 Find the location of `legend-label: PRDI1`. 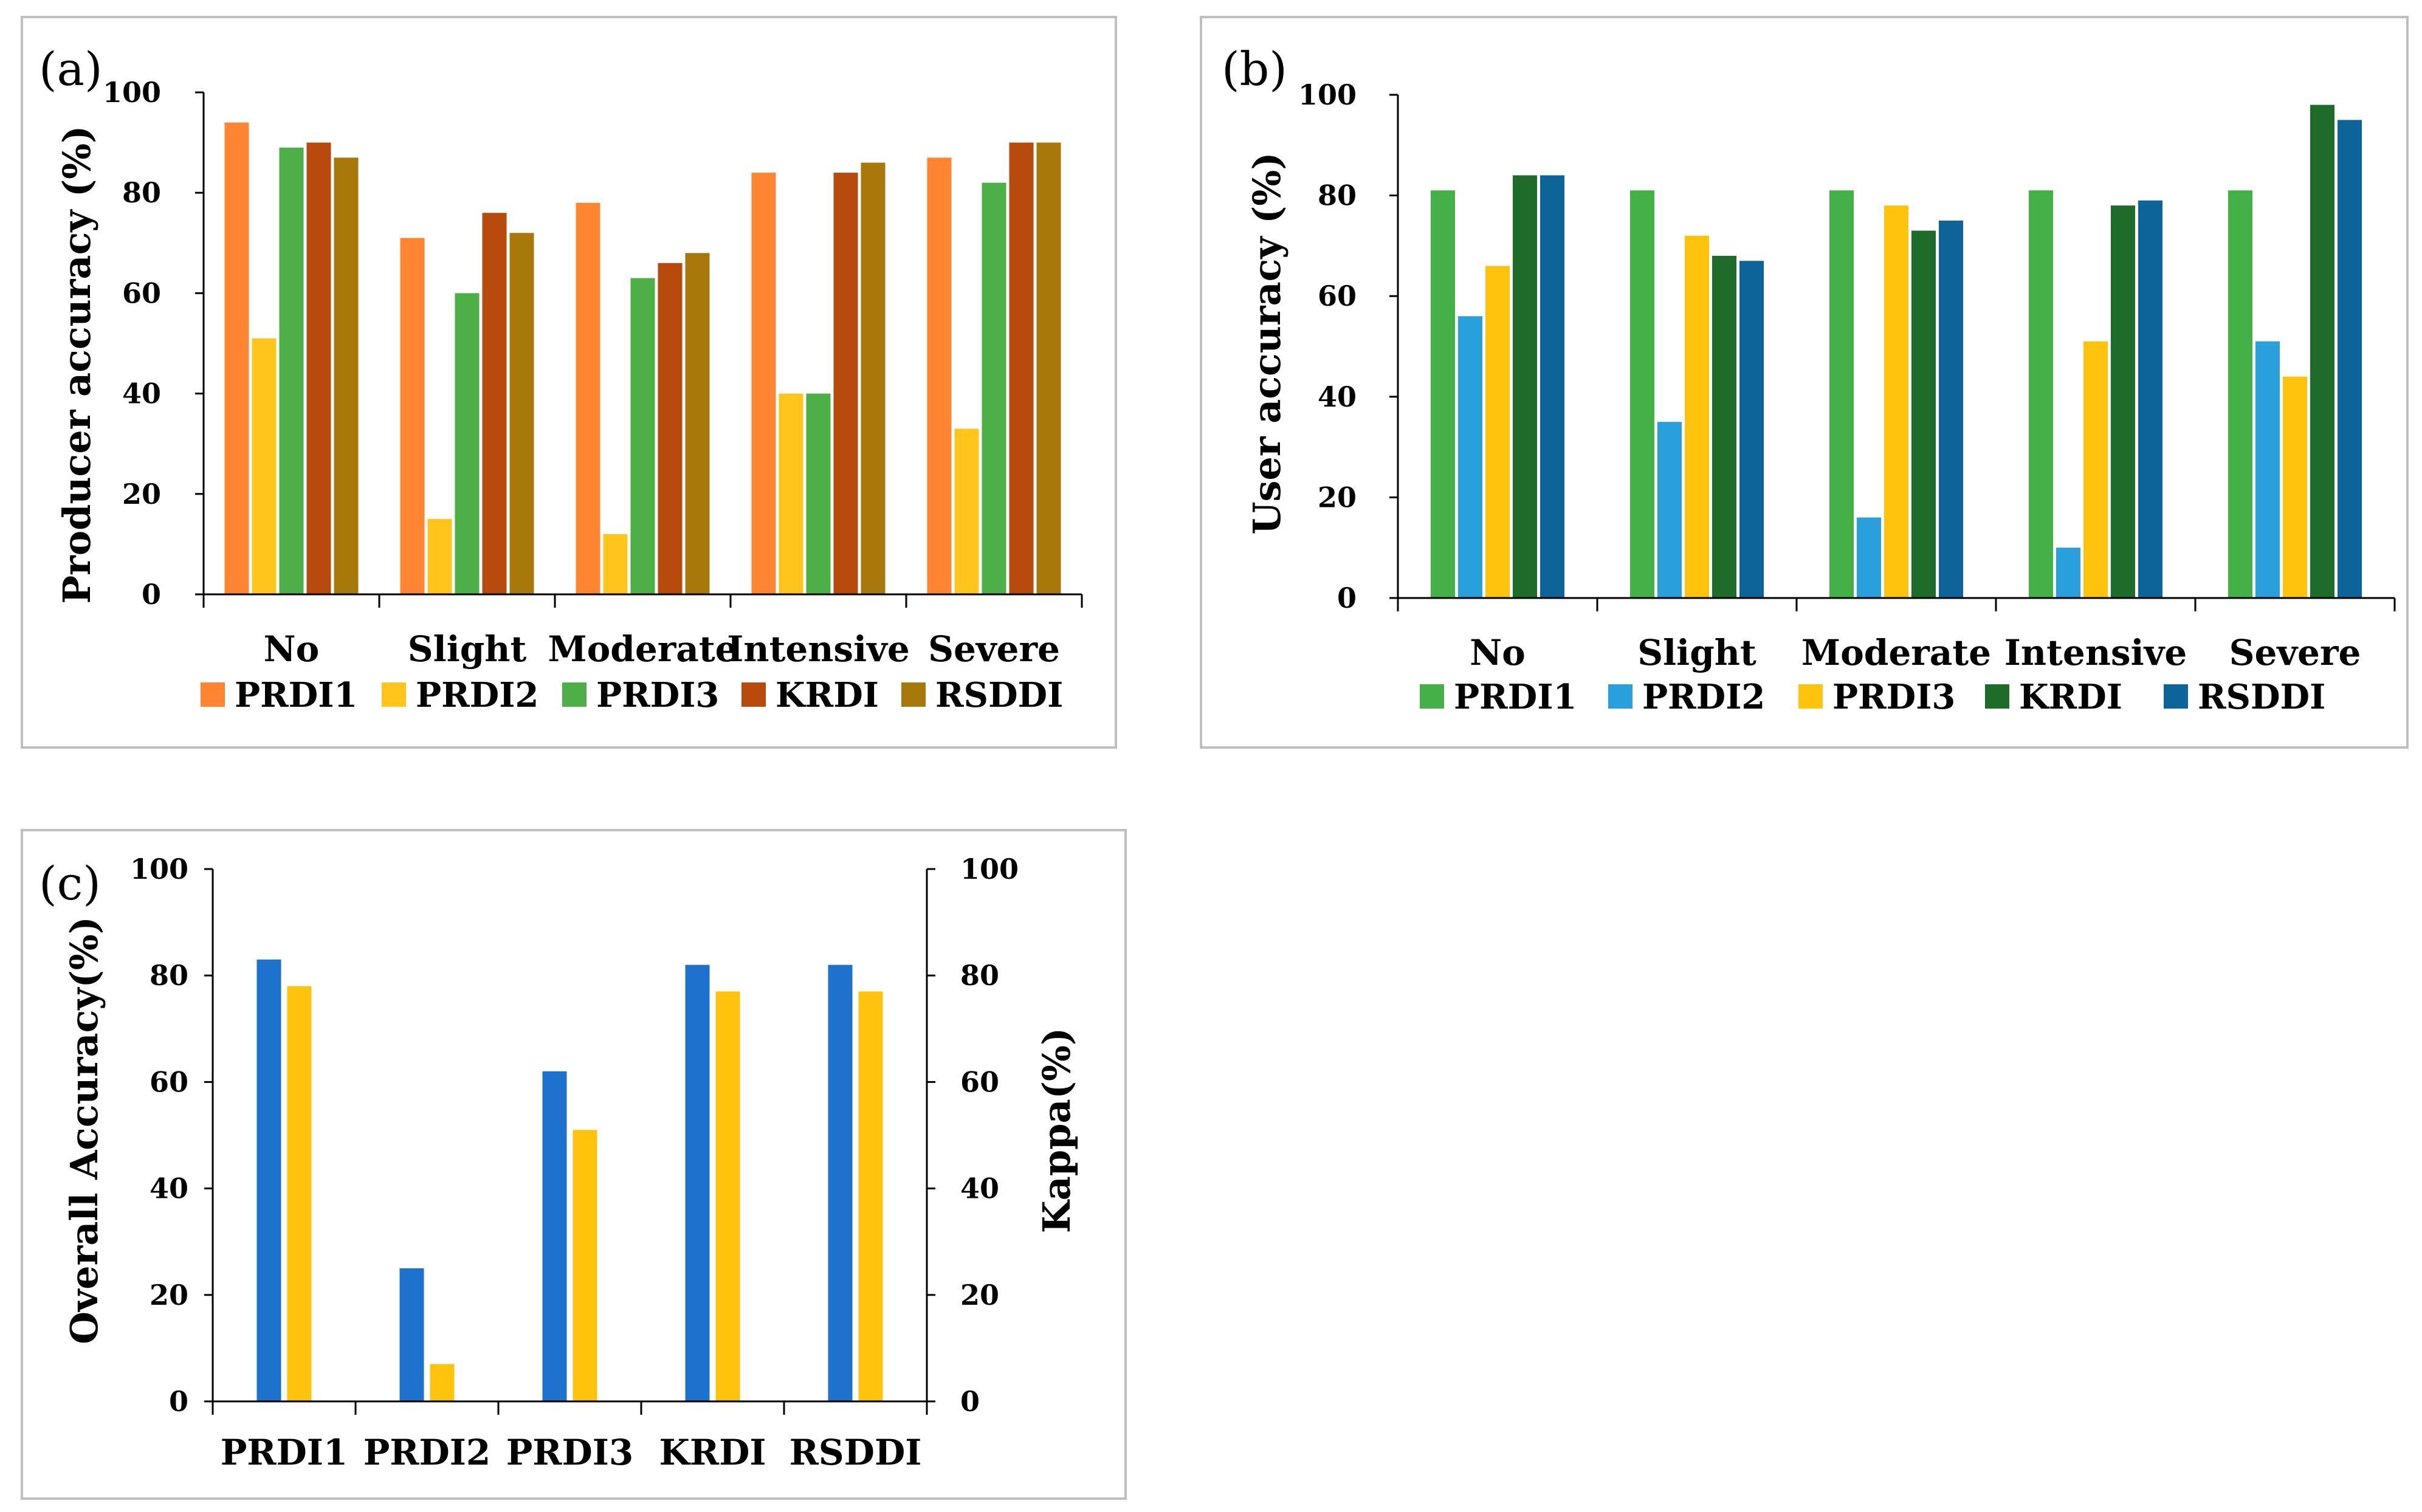

legend-label: PRDI1 is located at coordinates (296, 695).